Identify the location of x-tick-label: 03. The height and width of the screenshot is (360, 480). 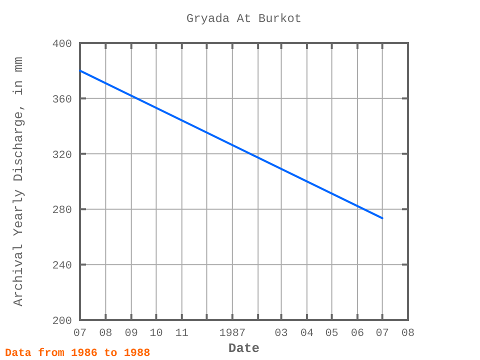
(281, 334).